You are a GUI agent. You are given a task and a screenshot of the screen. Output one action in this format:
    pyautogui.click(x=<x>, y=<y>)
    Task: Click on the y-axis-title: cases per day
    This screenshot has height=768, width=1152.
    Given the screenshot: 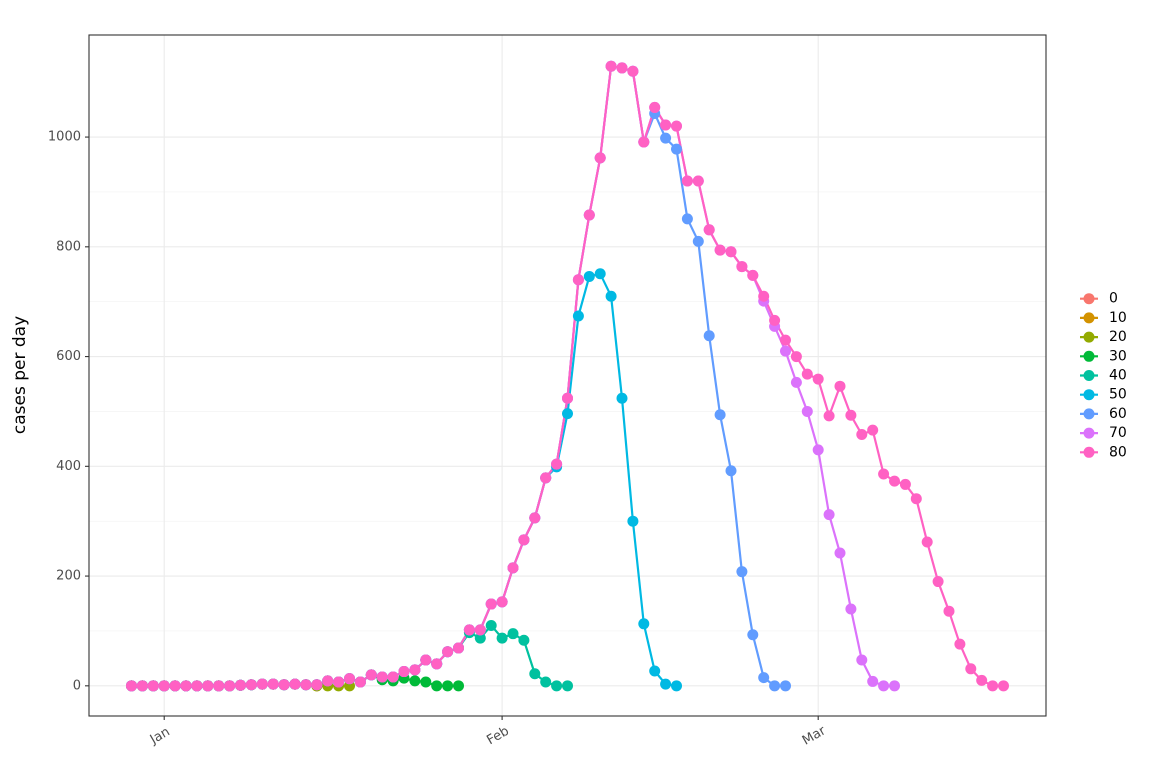 What is the action you would take?
    pyautogui.click(x=20, y=375)
    